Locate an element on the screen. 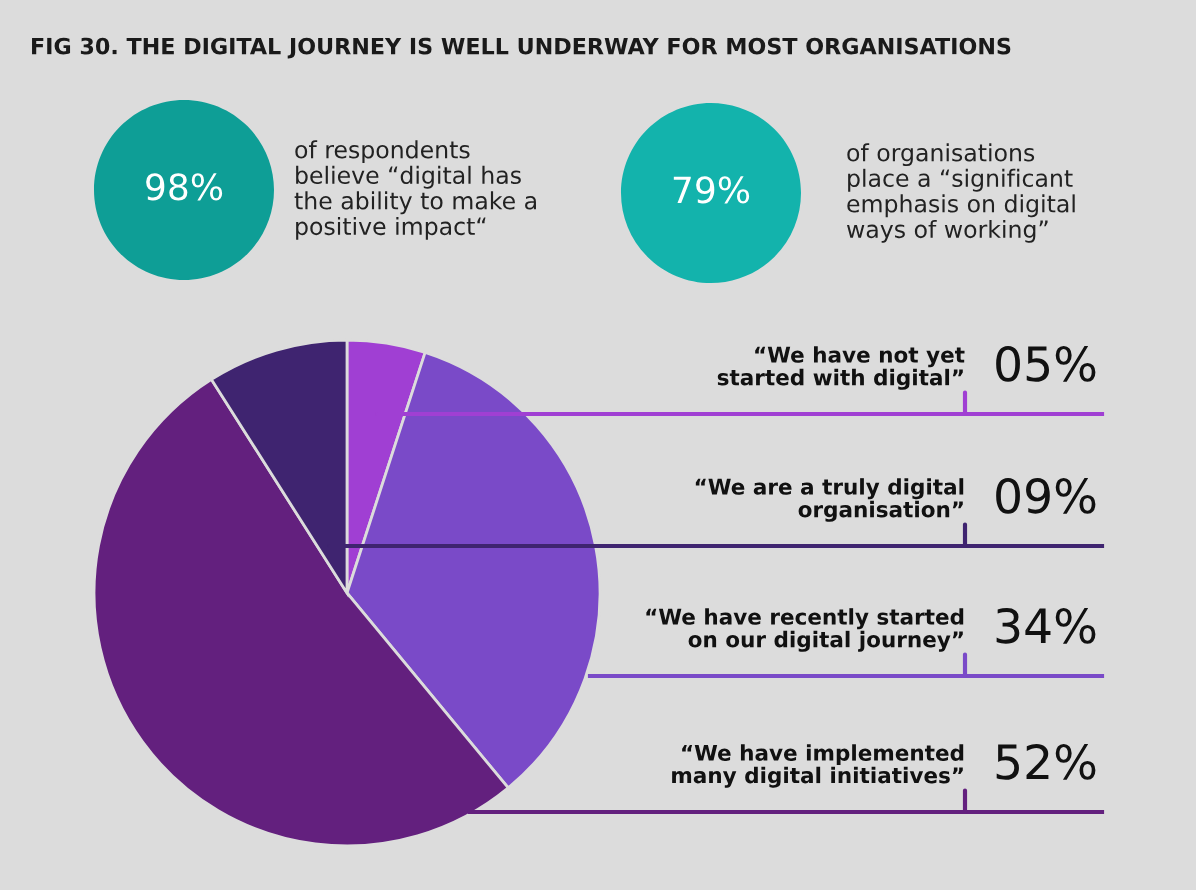 The image size is (1196, 890). data-label: 52% is located at coordinates (1046, 761).